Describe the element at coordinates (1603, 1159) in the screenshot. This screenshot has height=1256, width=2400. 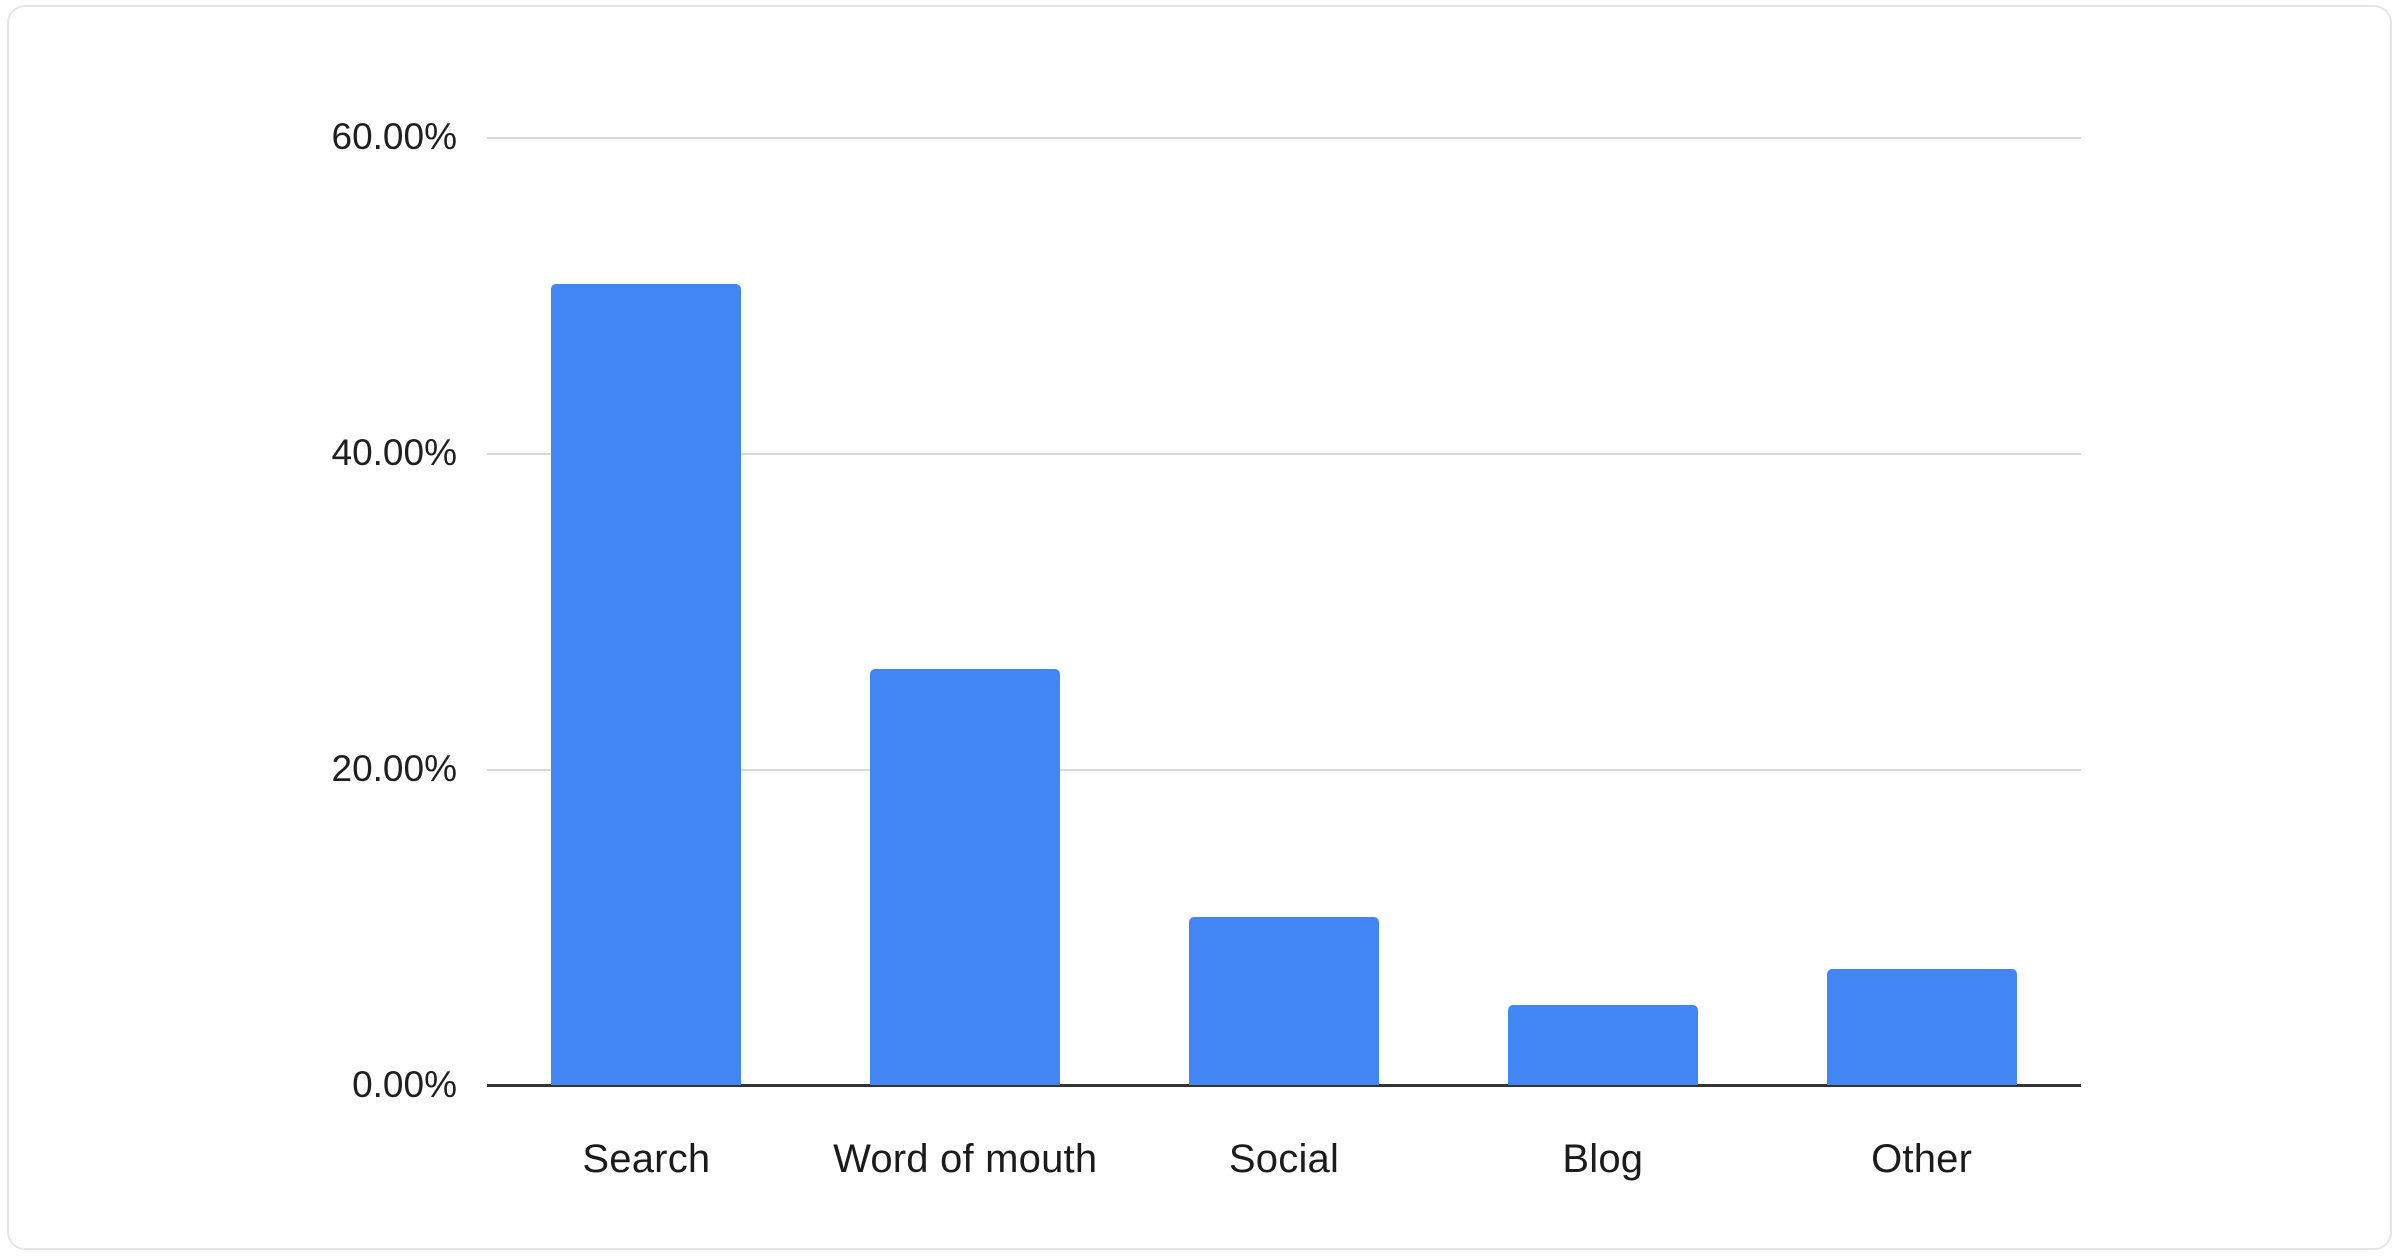
I see `x-axis-category-label: Blog` at that location.